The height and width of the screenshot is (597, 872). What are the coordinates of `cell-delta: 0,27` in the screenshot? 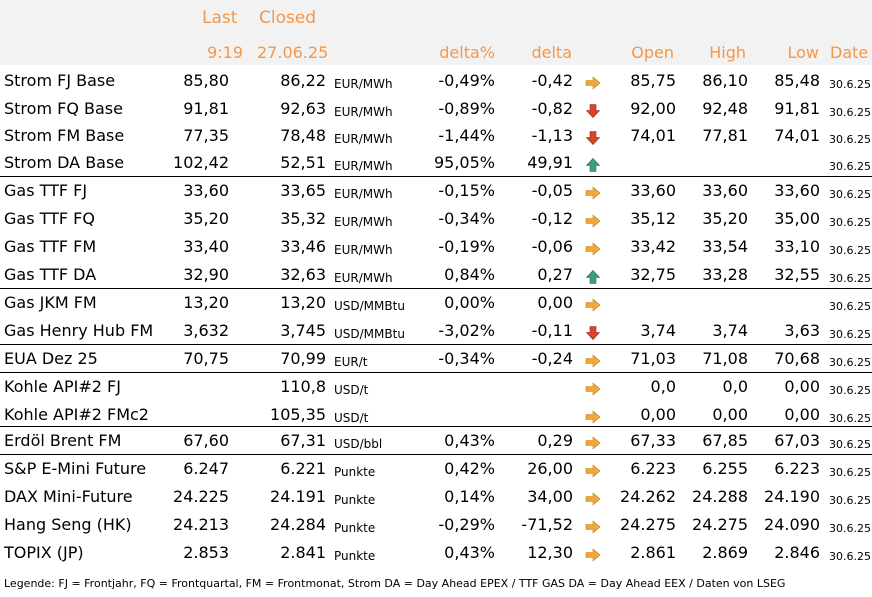 It's located at (555, 274).